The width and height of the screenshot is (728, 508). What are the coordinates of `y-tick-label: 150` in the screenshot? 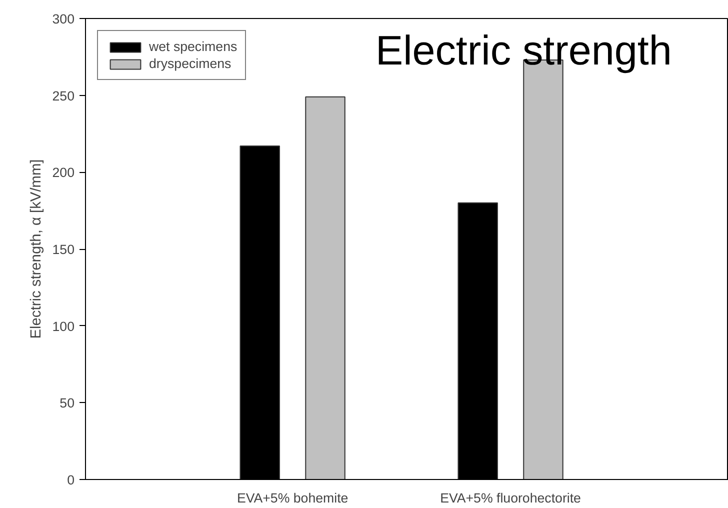 It's located at (63, 249).